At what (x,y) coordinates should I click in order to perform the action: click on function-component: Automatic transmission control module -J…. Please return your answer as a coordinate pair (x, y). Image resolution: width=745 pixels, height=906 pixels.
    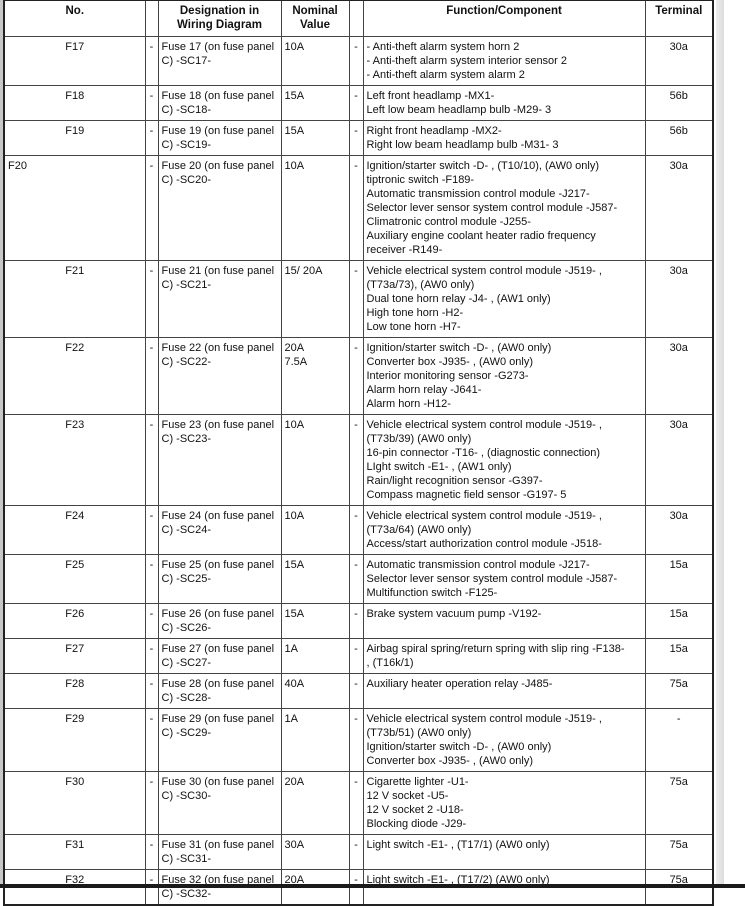
    Looking at the image, I should click on (504, 579).